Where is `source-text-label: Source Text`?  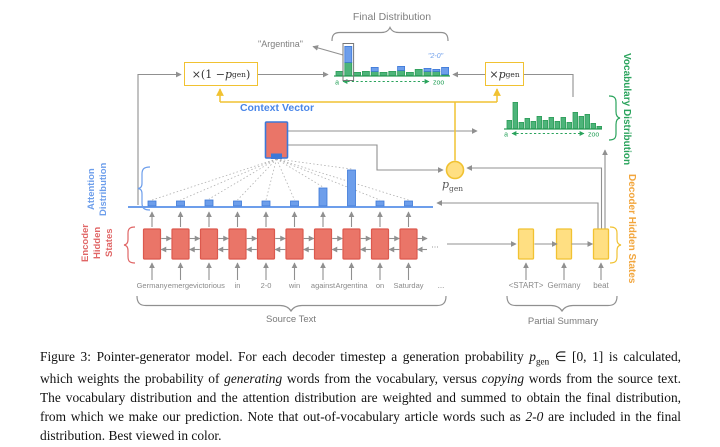 source-text-label: Source Text is located at coordinates (291, 319).